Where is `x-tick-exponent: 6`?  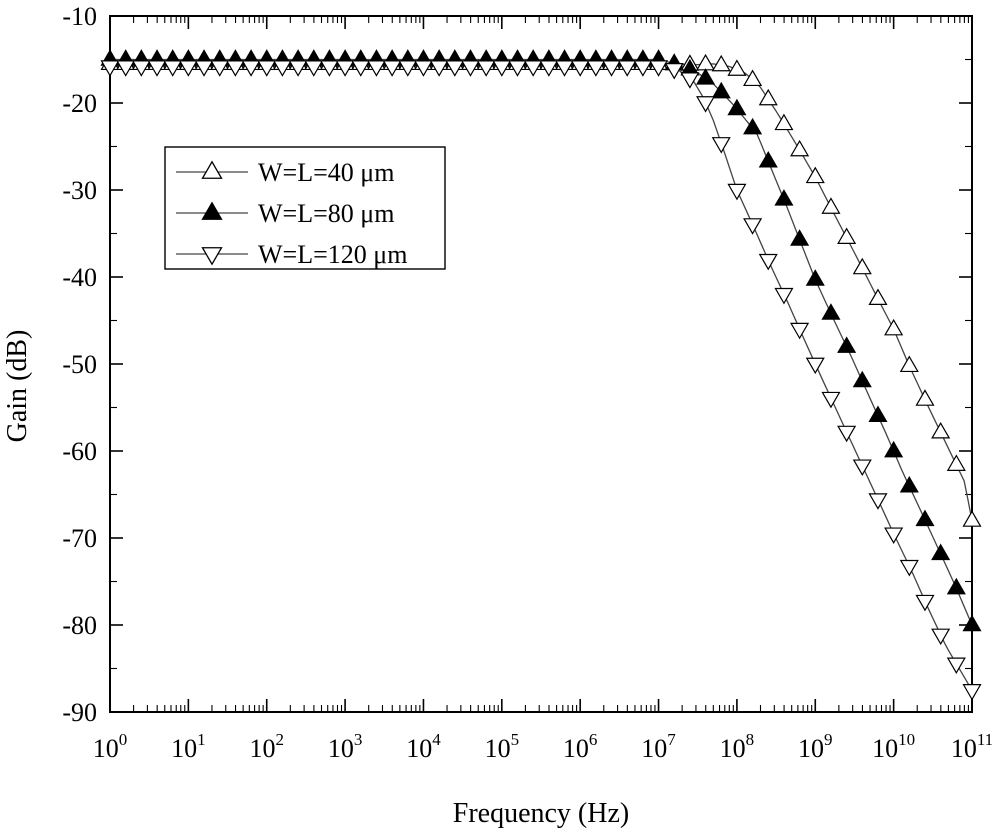
x-tick-exponent: 6 is located at coordinates (593, 739).